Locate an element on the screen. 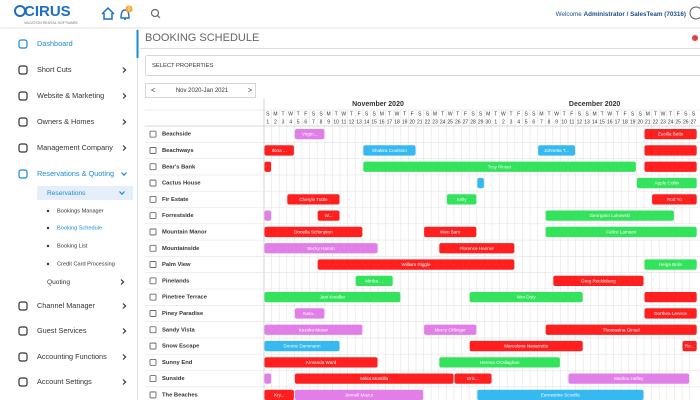 Image resolution: width=700 pixels, height=400 pixels. nav-item: Channel Manager is located at coordinates (66, 305).